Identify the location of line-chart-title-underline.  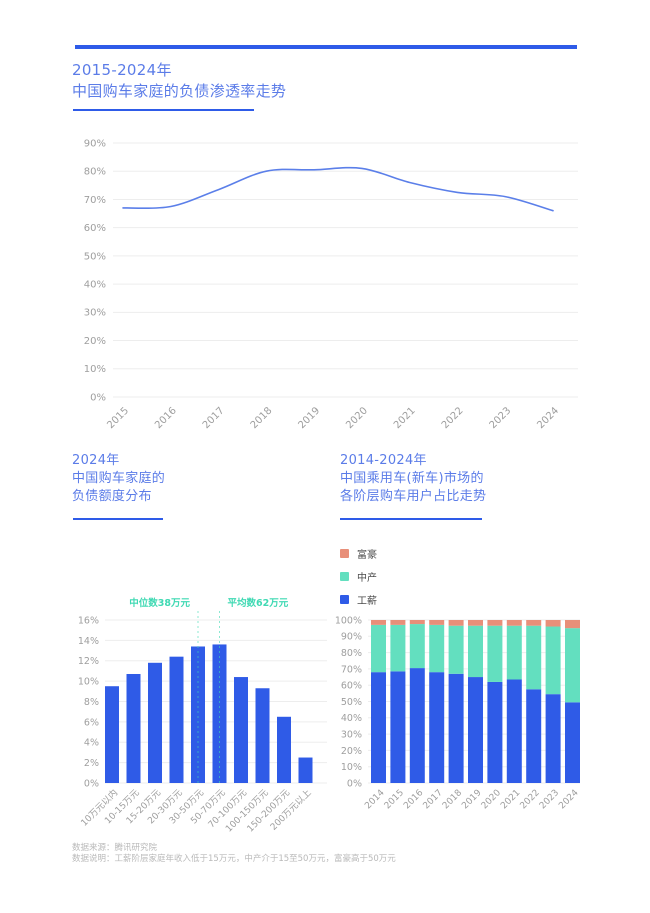
(163, 110).